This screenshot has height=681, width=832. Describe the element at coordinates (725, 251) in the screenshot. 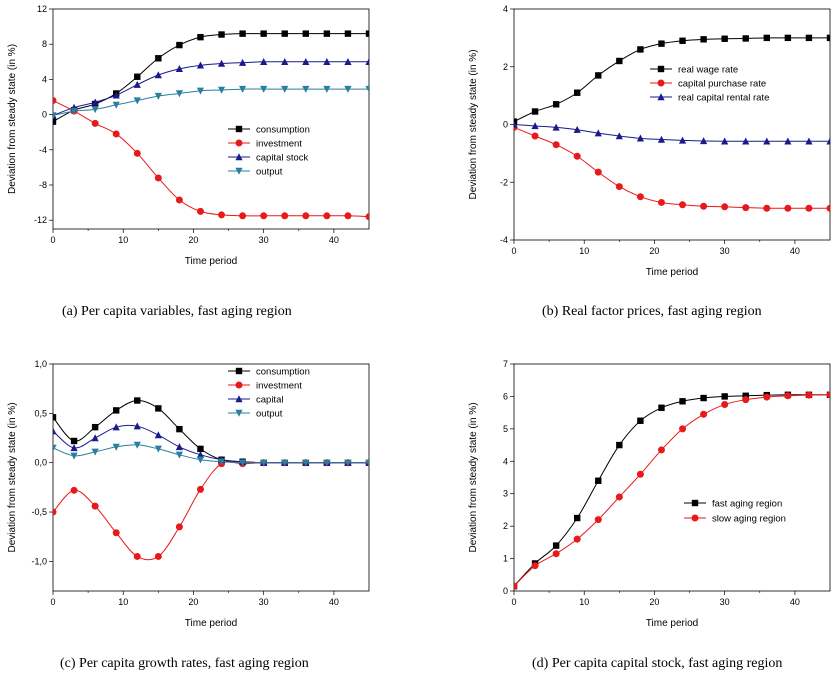

I see `x-tick-label: 30` at that location.